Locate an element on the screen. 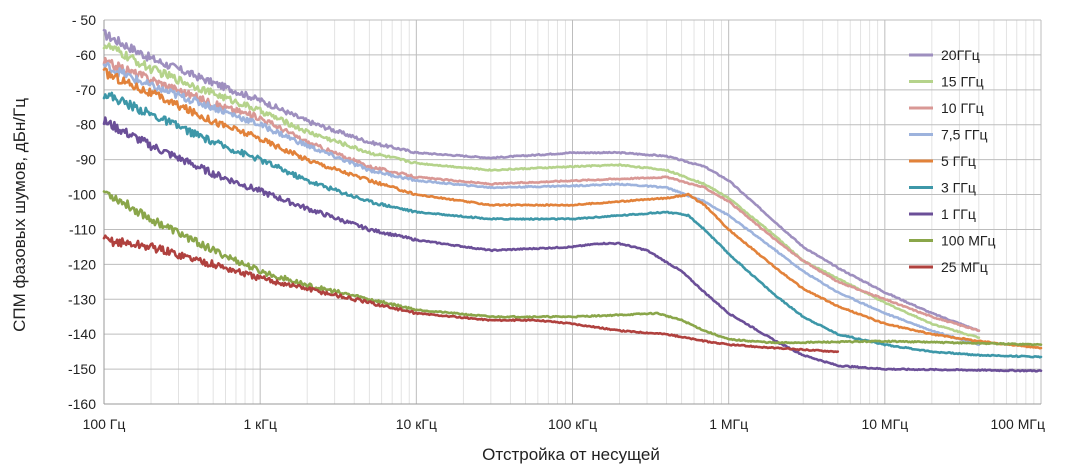 The width and height of the screenshot is (1074, 467). y-tick-label: -90 is located at coordinates (86, 160).